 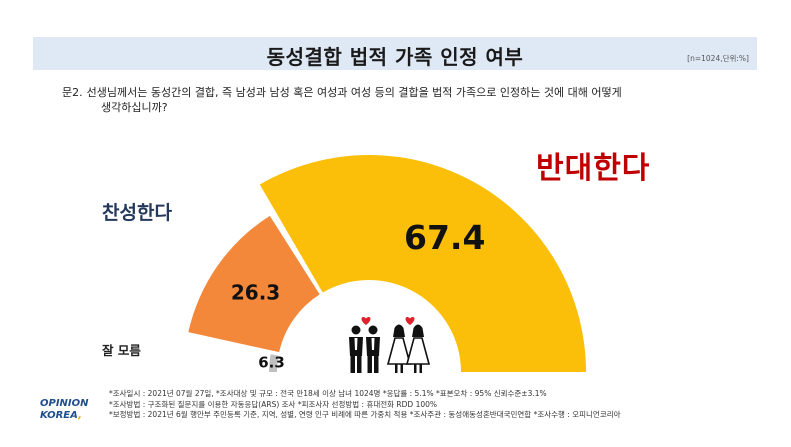 I want to click on slice-support, so click(x=254, y=284).